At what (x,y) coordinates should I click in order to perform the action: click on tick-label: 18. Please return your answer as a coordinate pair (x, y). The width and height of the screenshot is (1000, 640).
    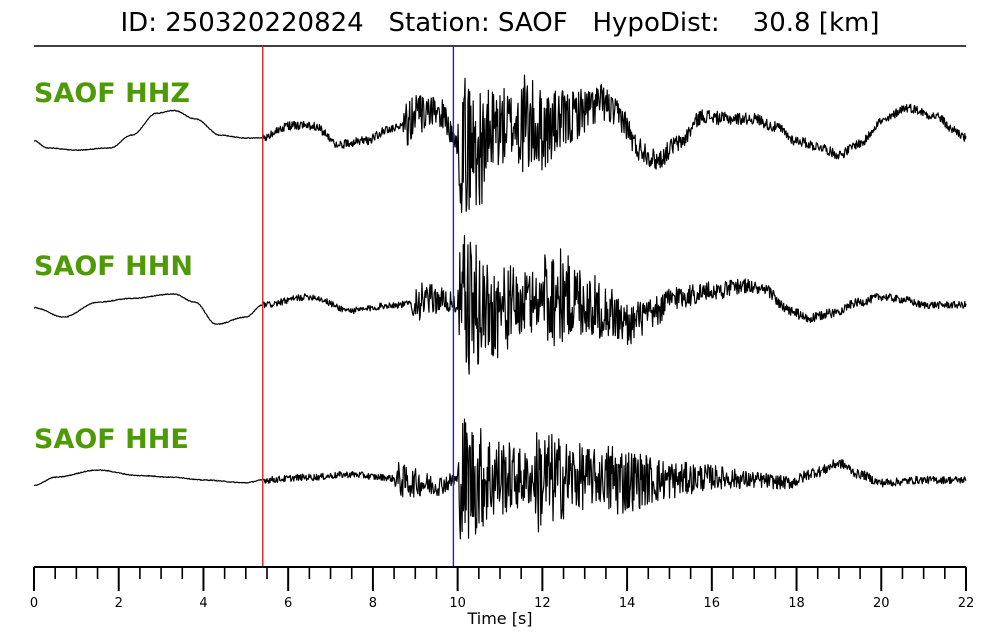
    Looking at the image, I should click on (796, 603).